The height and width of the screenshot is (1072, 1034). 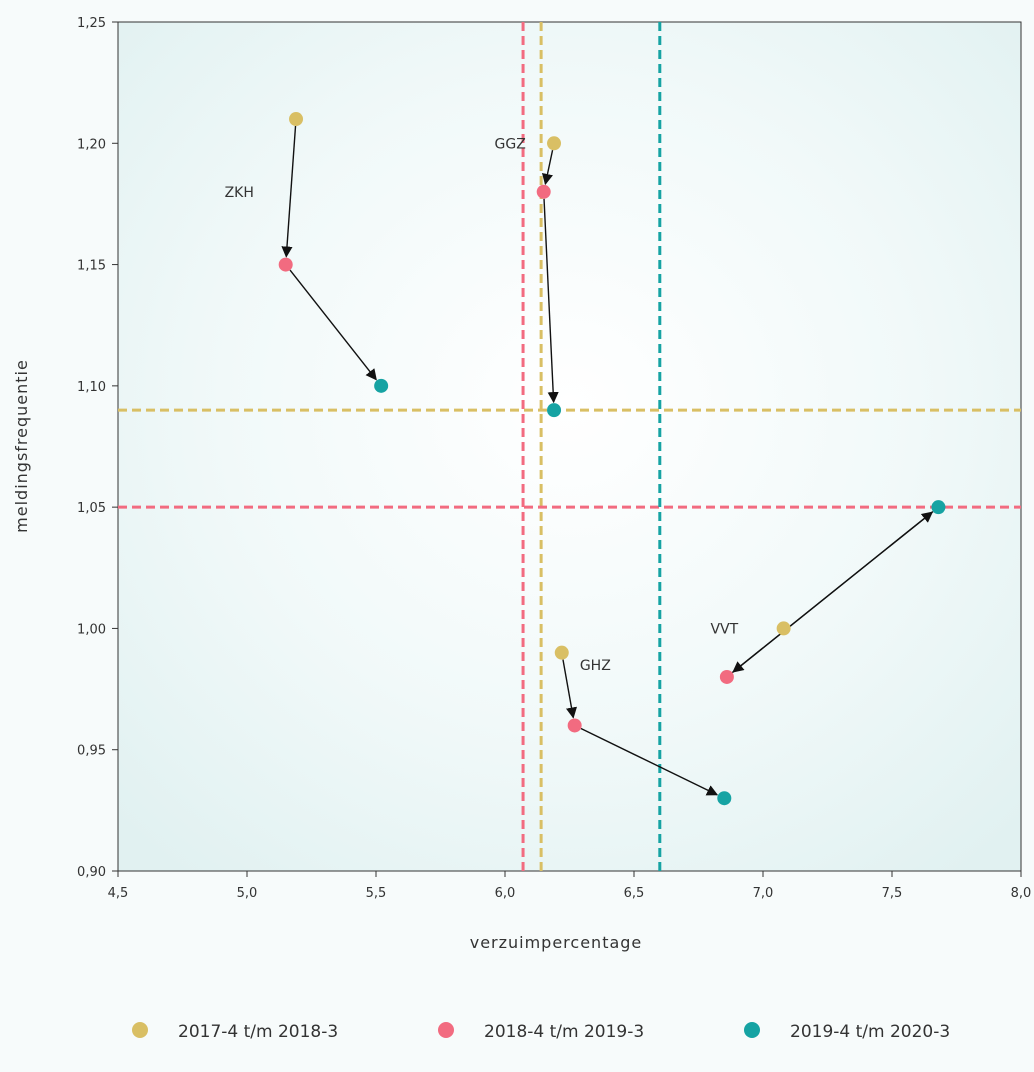 I want to click on label-vvt: VVT, so click(x=724, y=629).